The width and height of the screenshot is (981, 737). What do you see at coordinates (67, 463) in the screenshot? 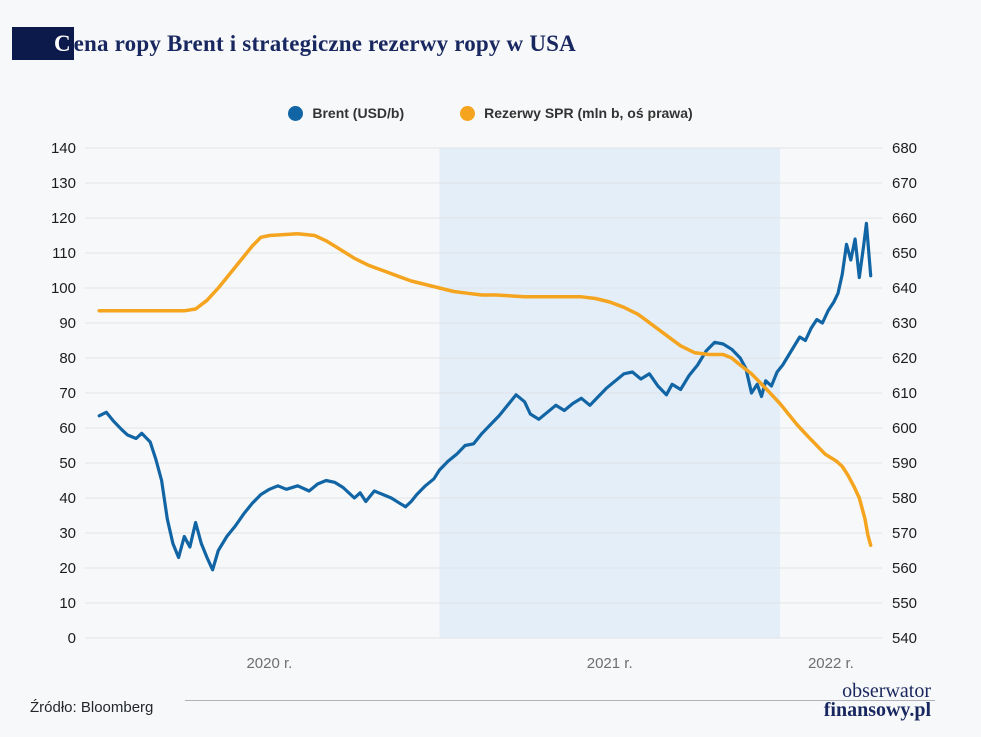
I see `left-axis-tick-label: 50` at bounding box center [67, 463].